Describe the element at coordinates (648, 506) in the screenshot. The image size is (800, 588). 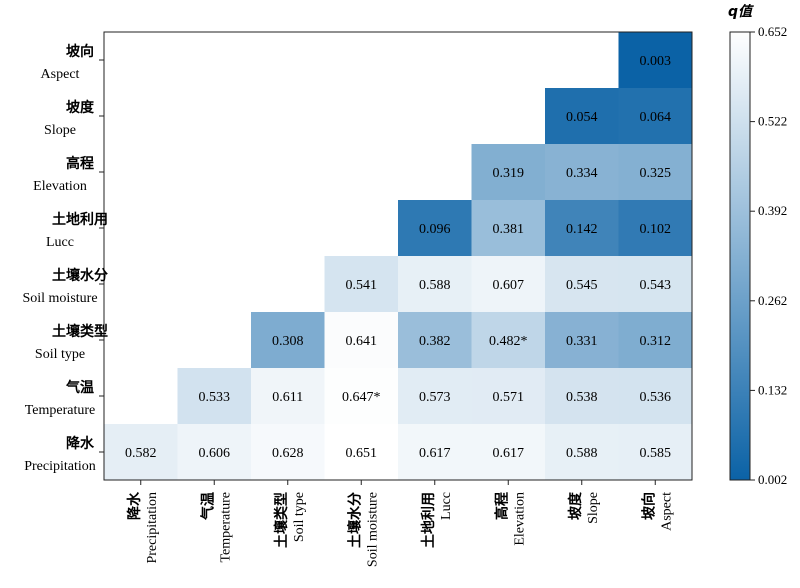
I see `x-tick-label-zh: 坡向` at that location.